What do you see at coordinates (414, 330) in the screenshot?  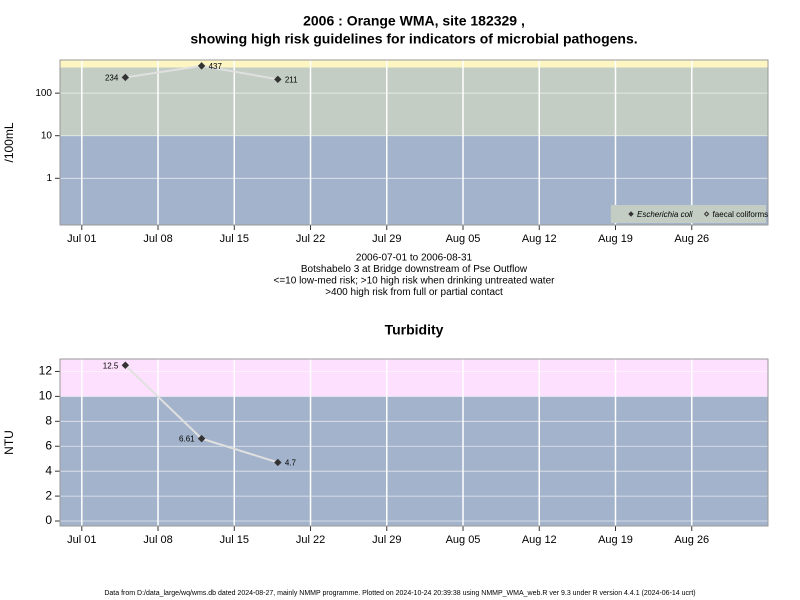 I see `chart-title: Turbidity` at bounding box center [414, 330].